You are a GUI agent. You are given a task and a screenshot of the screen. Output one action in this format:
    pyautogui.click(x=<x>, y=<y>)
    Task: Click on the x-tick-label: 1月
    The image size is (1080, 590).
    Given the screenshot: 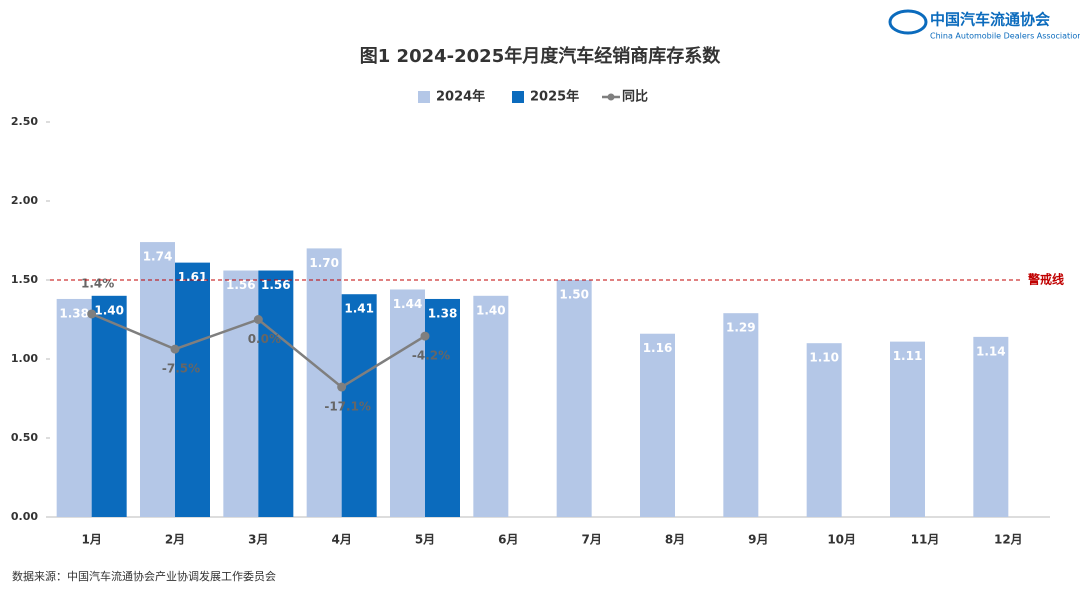 What is the action you would take?
    pyautogui.click(x=91, y=540)
    